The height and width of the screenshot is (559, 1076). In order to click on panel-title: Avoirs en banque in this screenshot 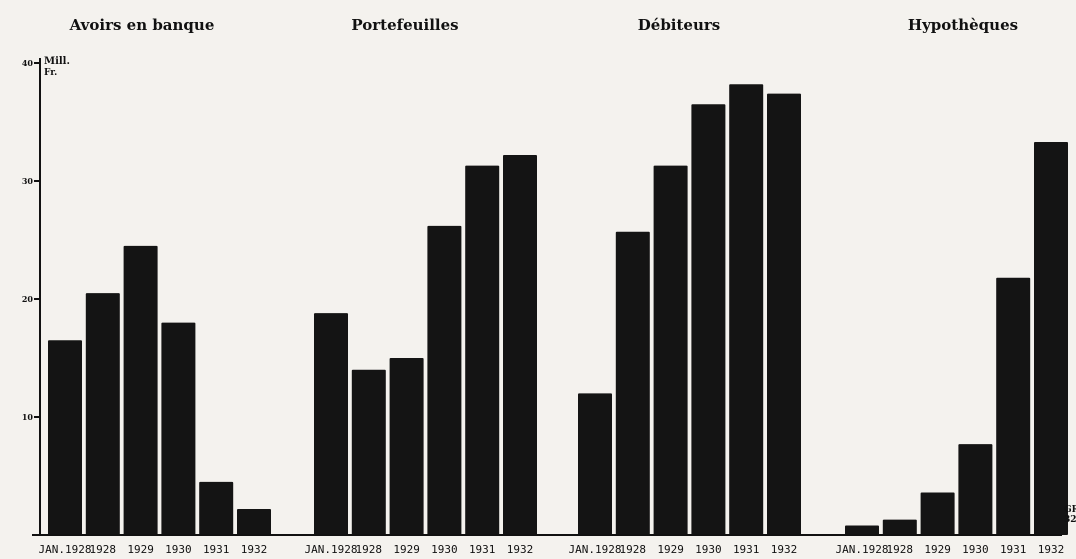, I will do `click(142, 25)`.